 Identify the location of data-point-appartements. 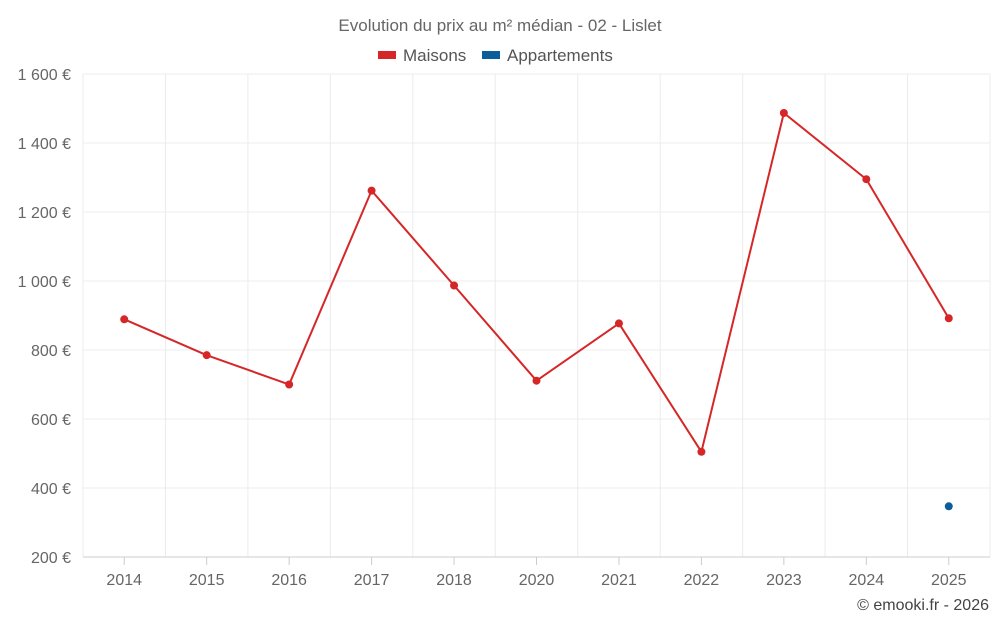
(948, 506).